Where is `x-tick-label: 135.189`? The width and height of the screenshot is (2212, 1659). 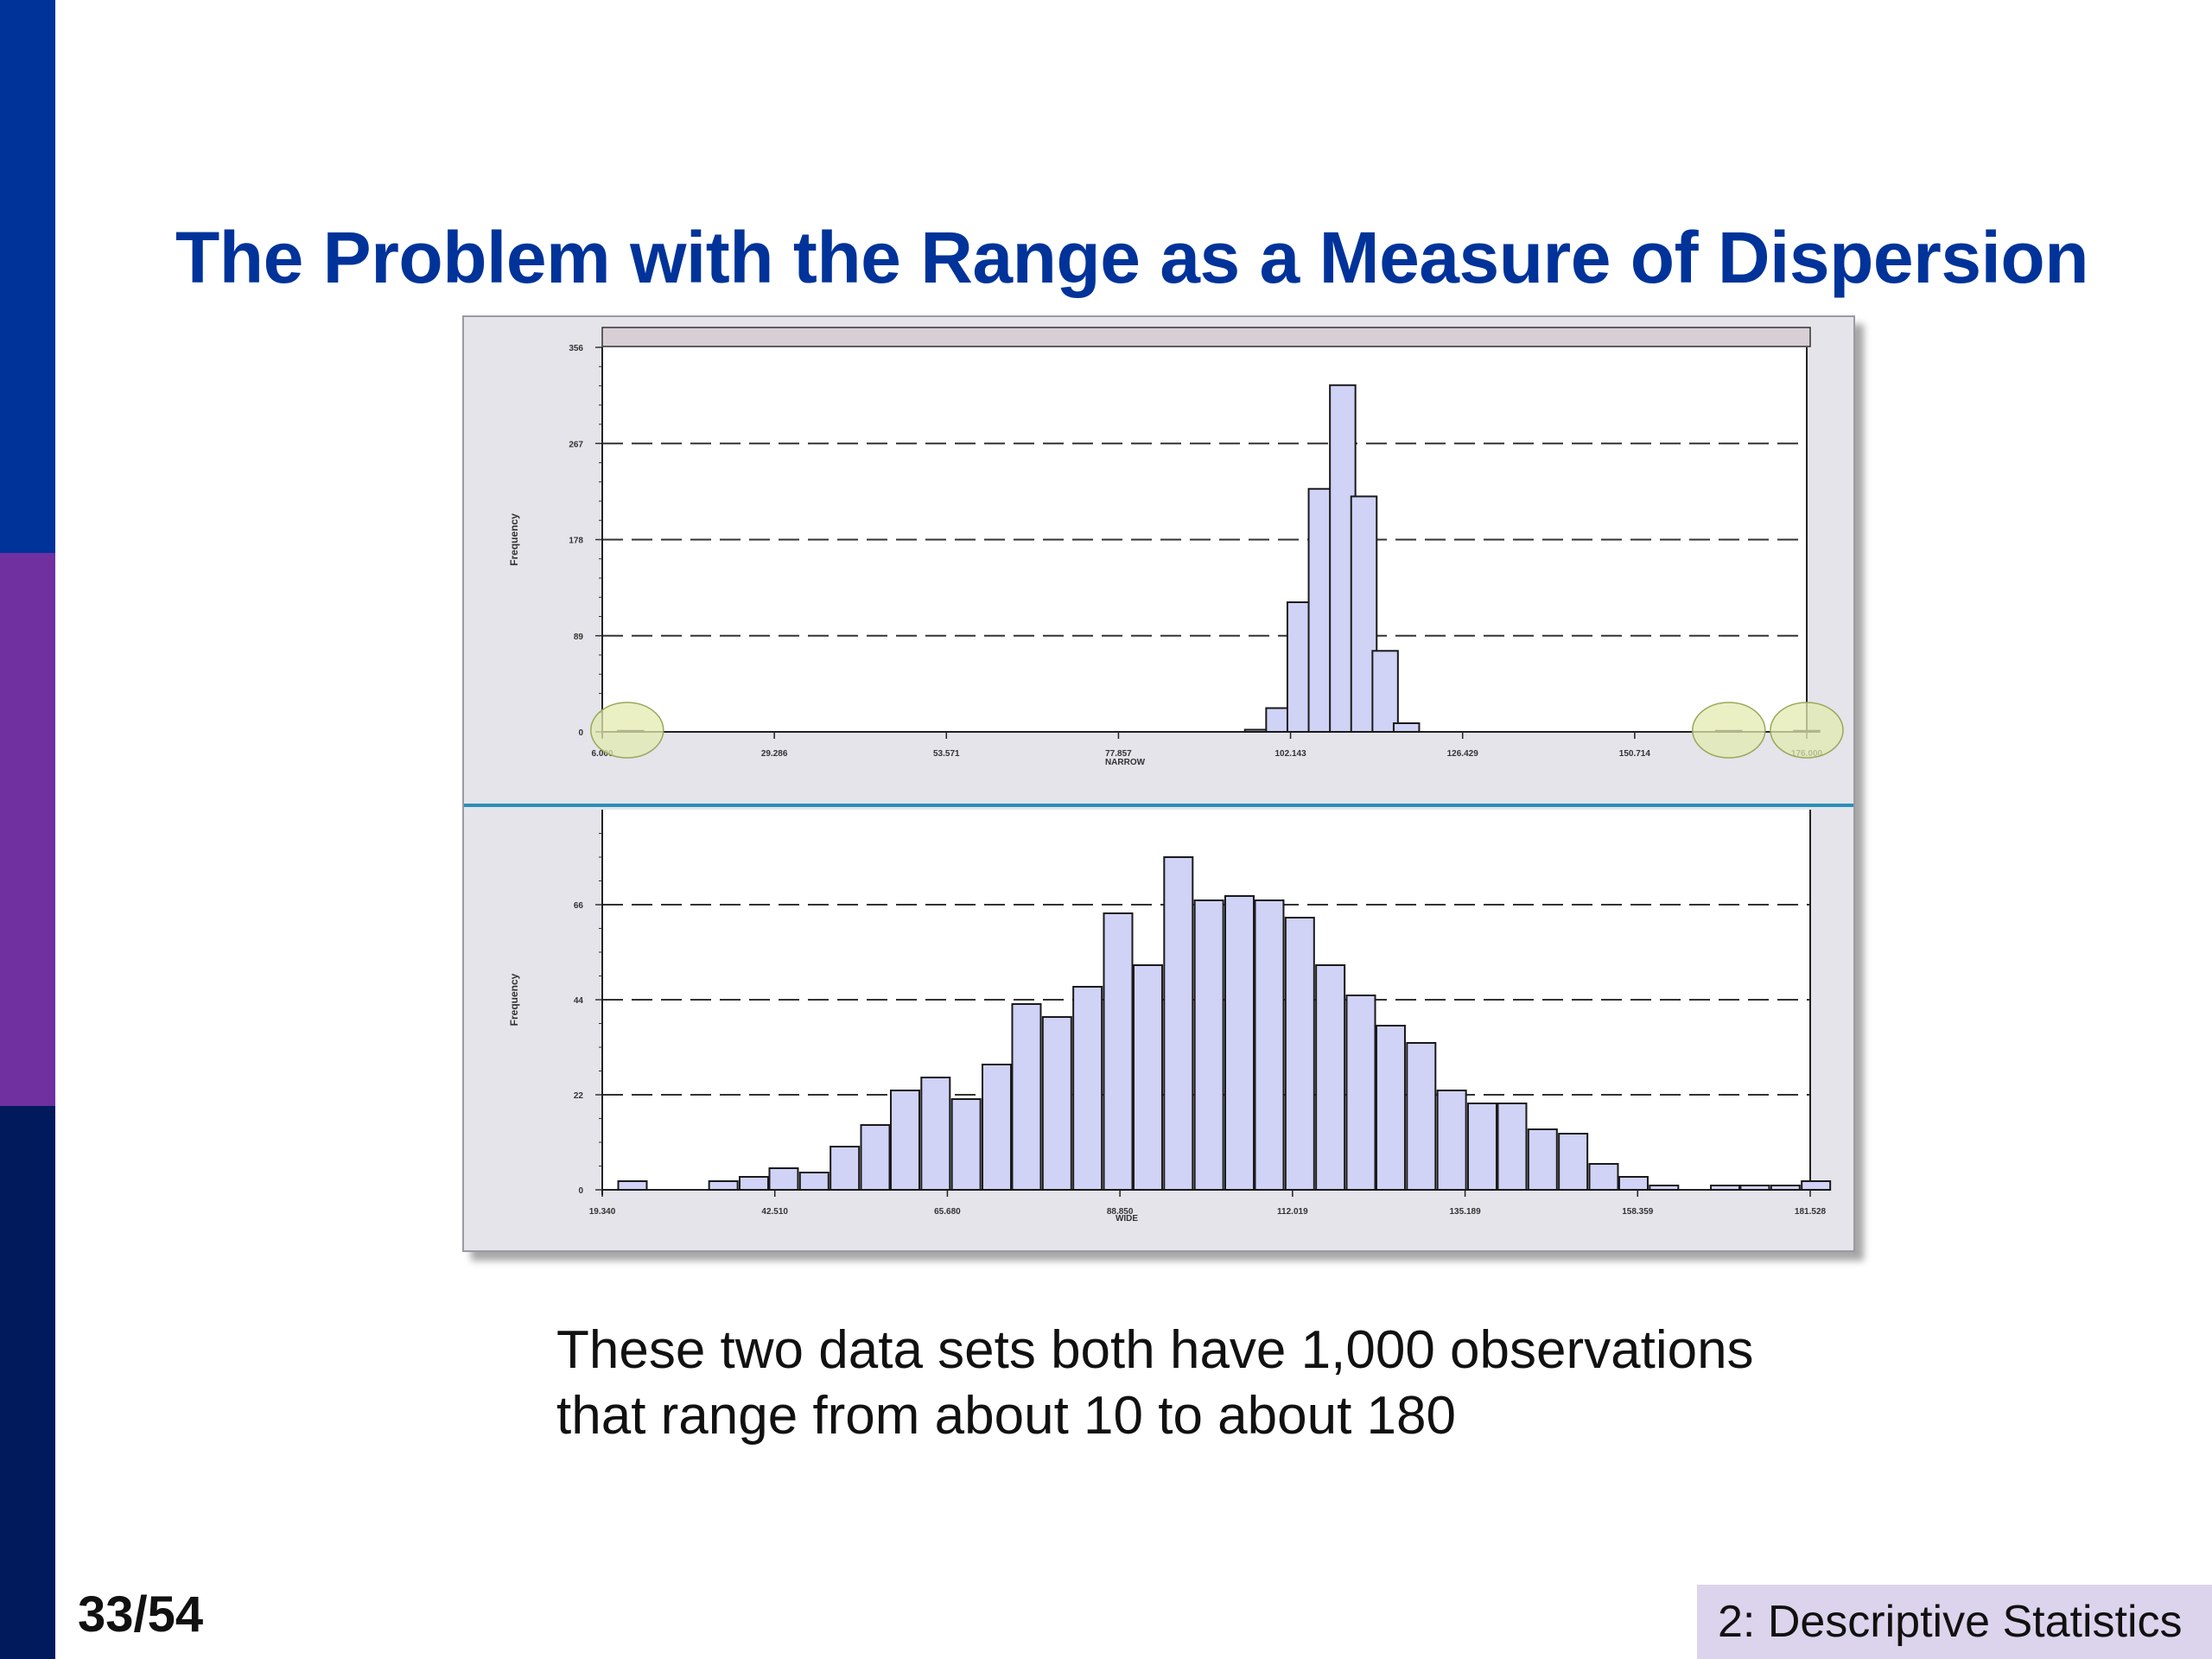 x-tick-label: 135.189 is located at coordinates (1465, 1212).